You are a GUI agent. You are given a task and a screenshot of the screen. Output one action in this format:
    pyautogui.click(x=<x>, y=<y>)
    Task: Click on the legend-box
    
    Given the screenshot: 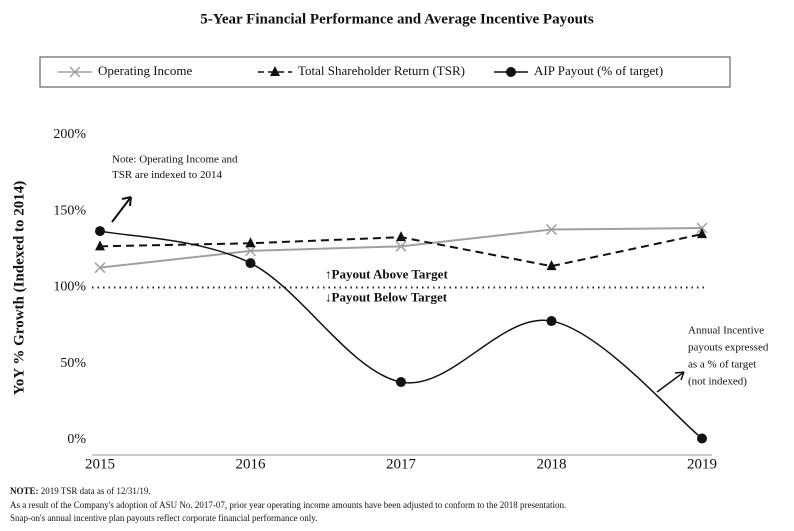 What is the action you would take?
    pyautogui.click(x=385, y=72)
    